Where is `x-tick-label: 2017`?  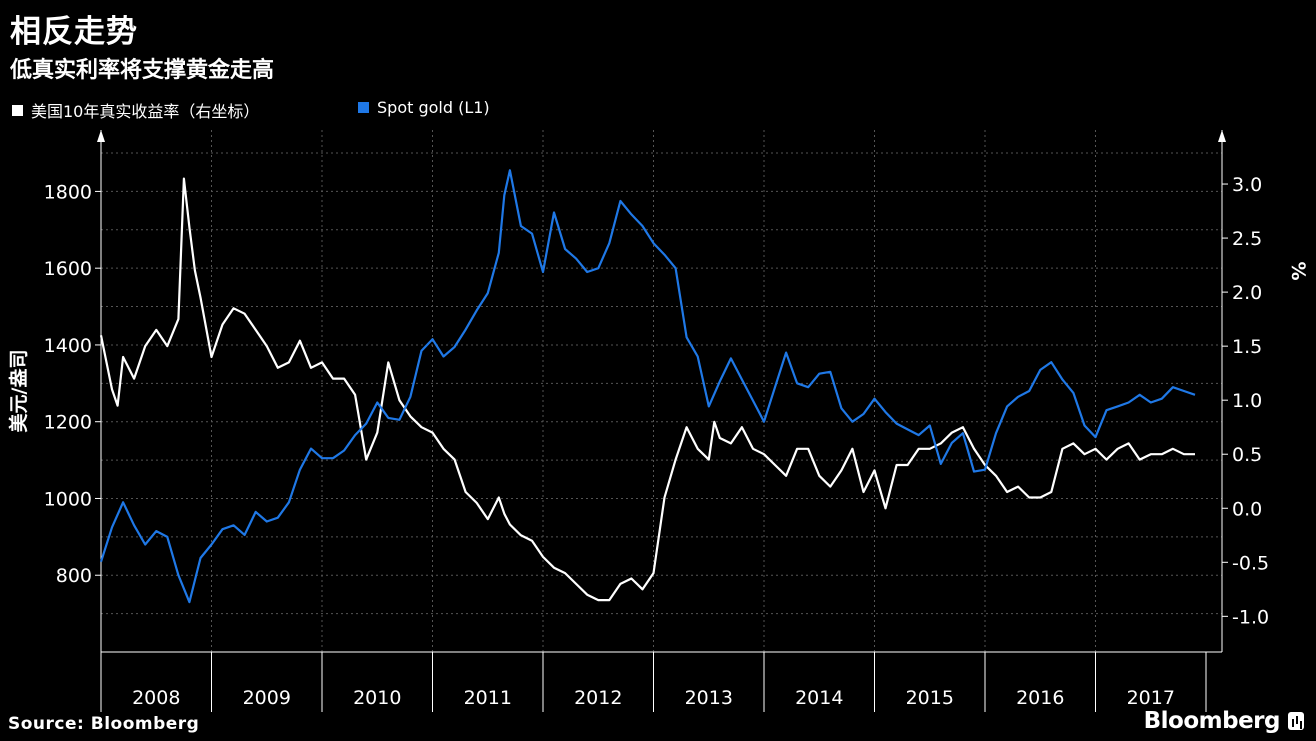 x-tick-label: 2017 is located at coordinates (1151, 698).